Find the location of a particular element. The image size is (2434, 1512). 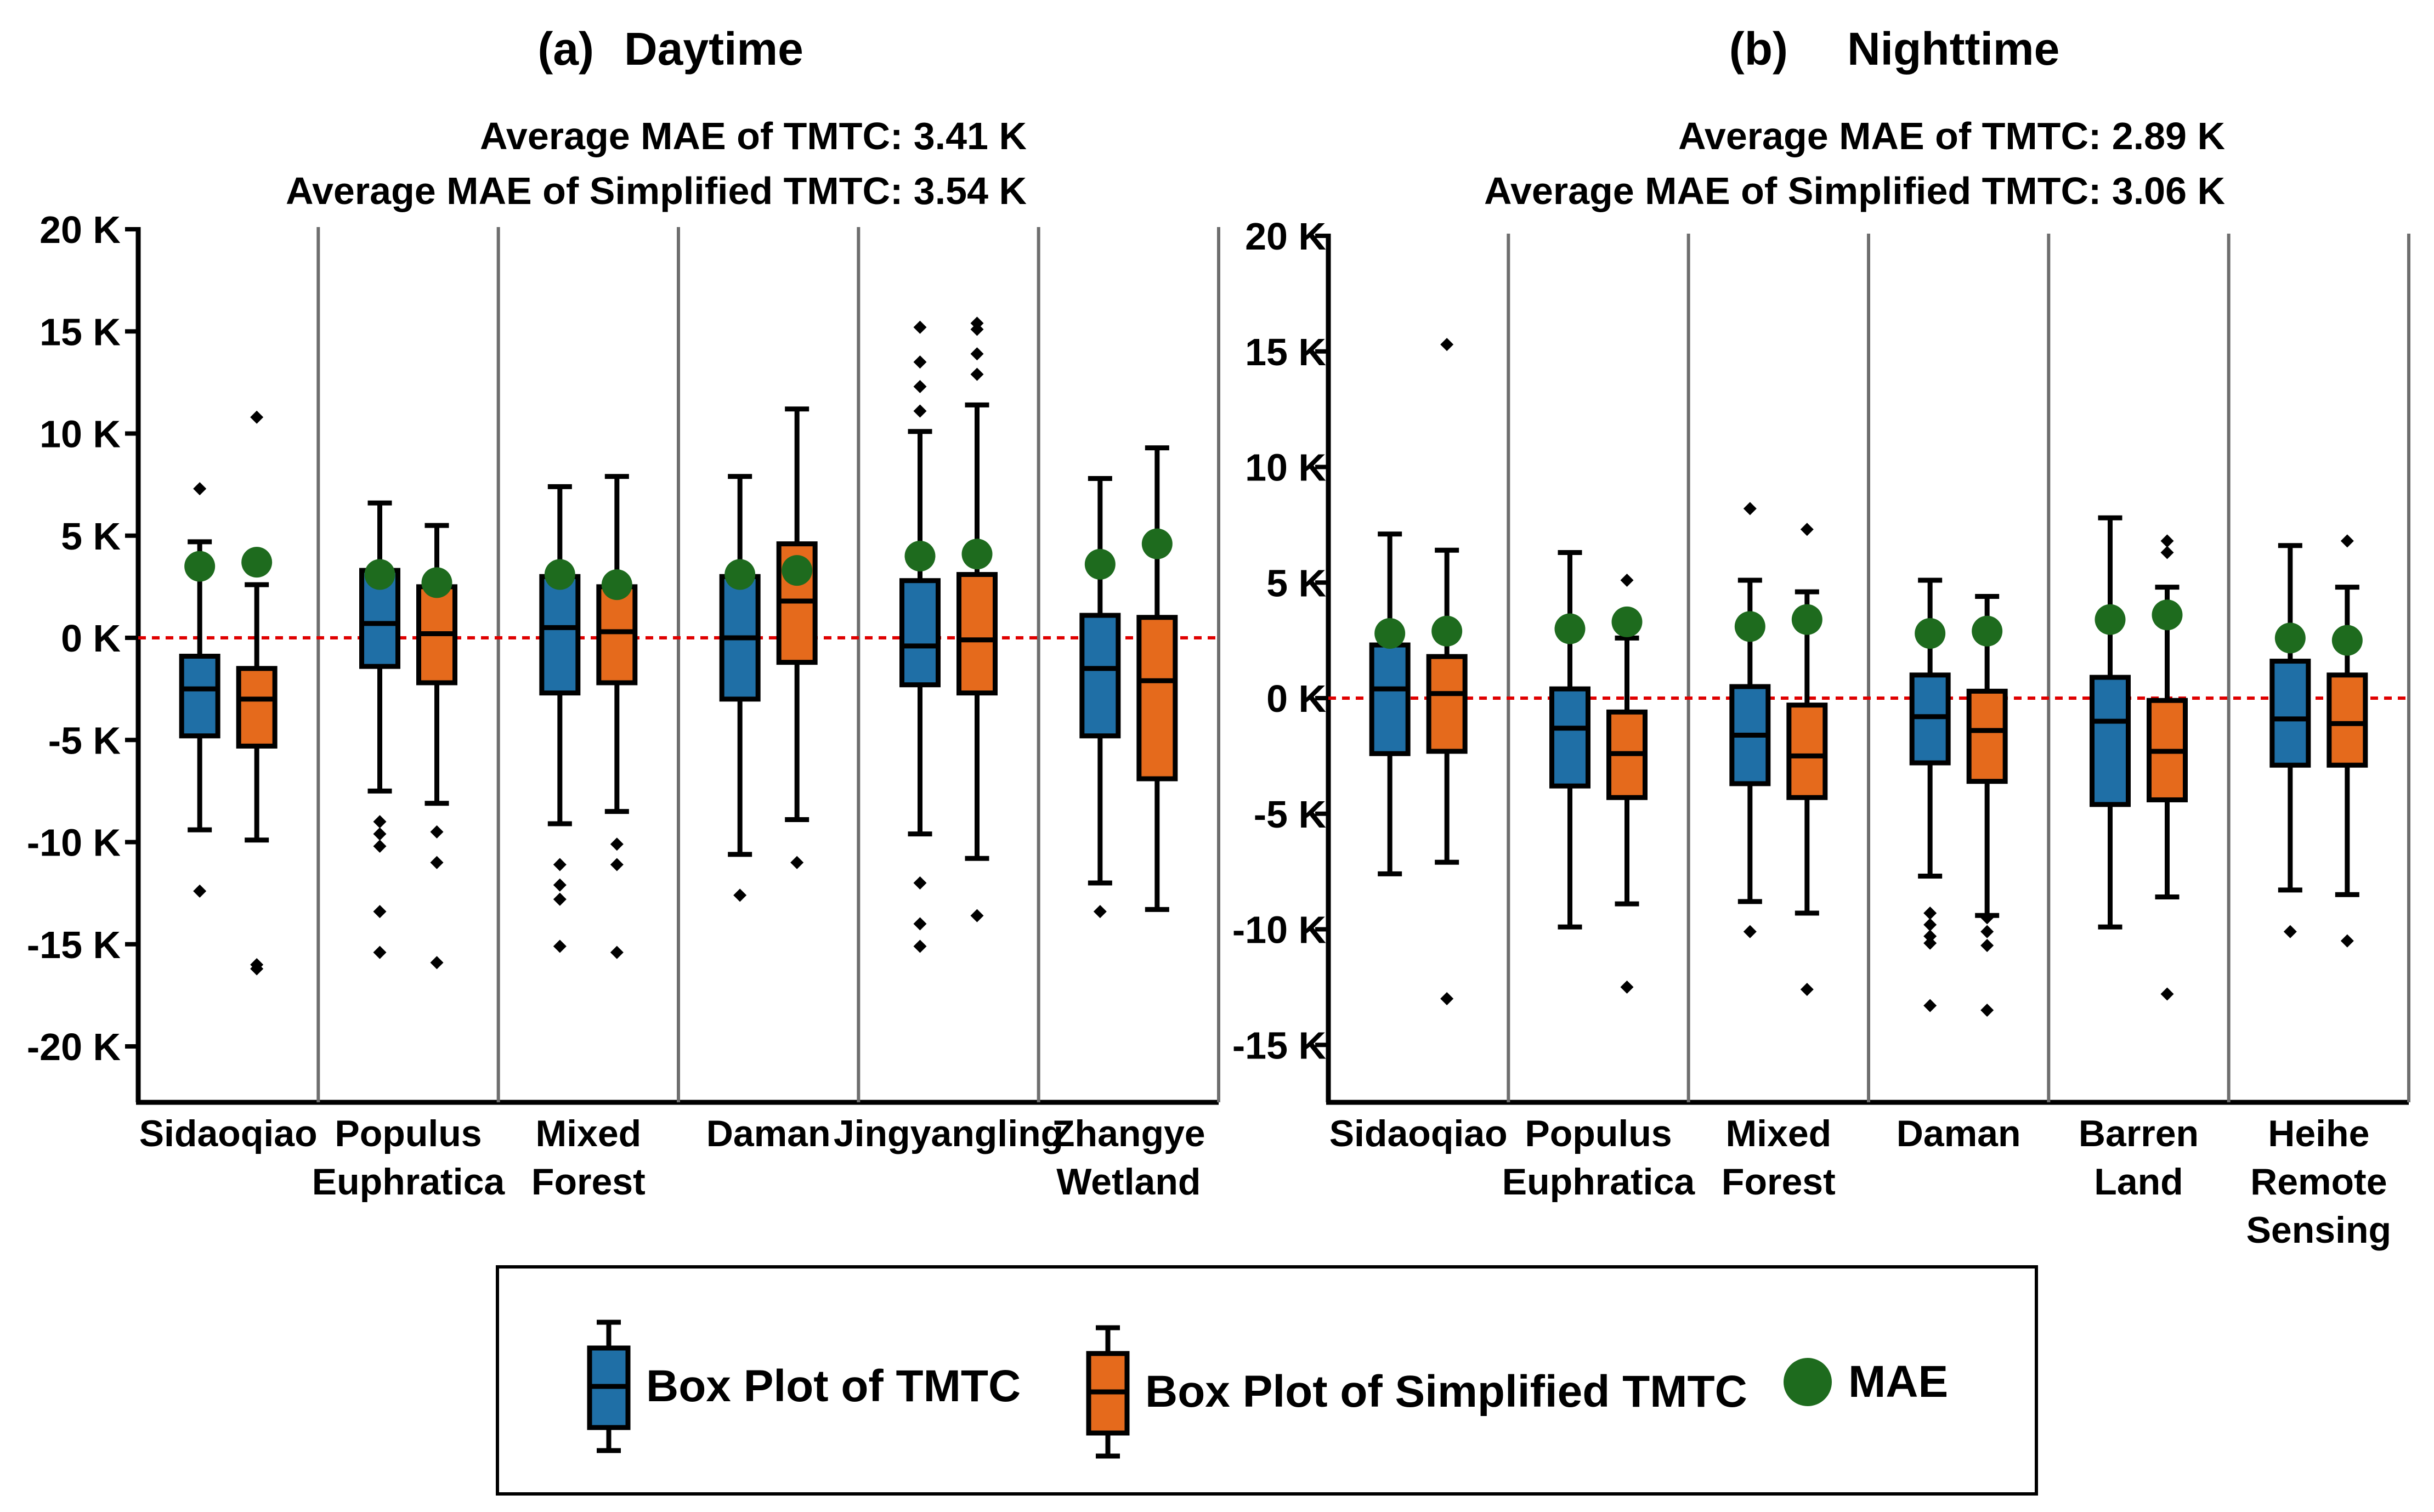

y-tick-label: 15 K is located at coordinates (80, 331).